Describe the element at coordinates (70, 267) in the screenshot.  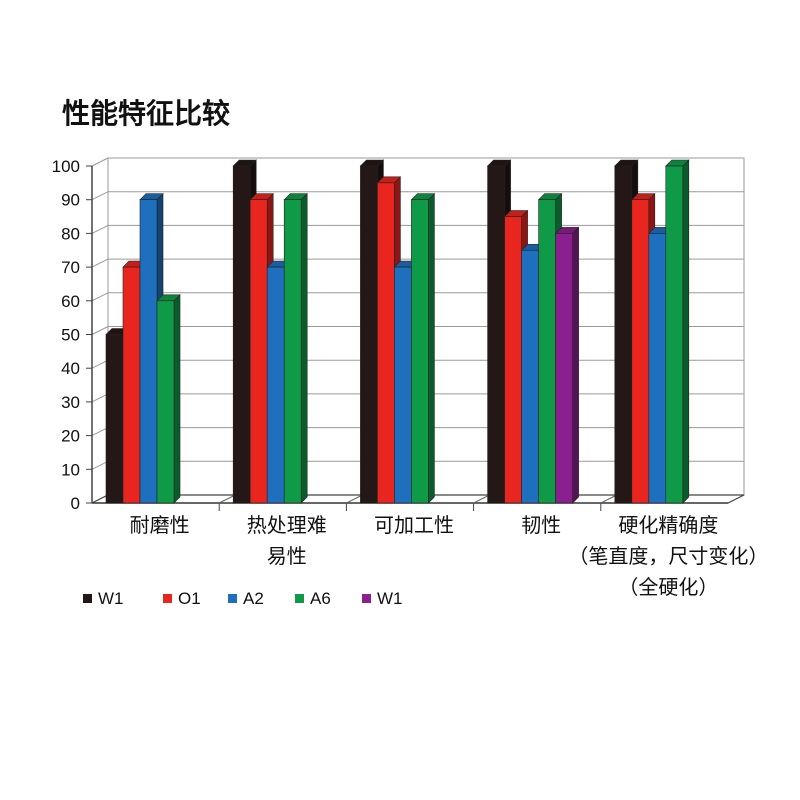
I see `y-tick-label: 70` at that location.